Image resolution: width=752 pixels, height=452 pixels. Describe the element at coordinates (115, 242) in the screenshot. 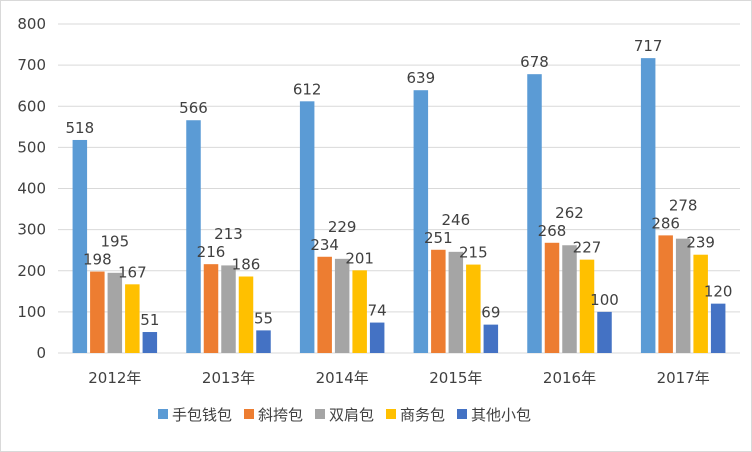

I see `data-label: 195` at that location.